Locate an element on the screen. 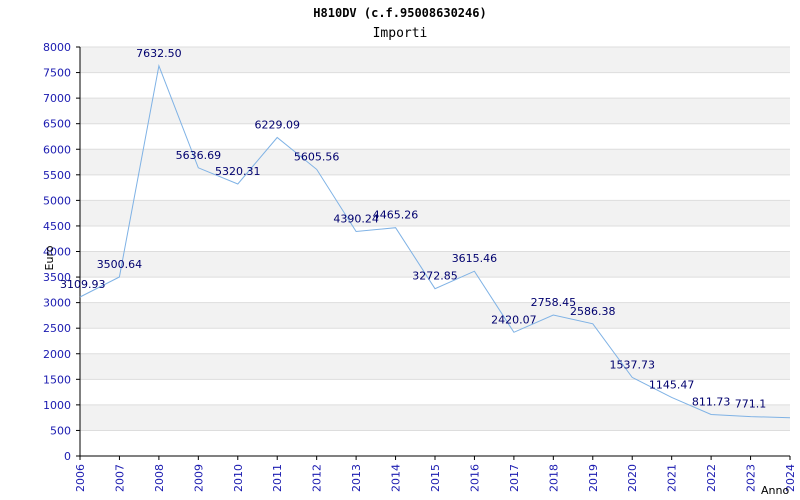 Image resolution: width=800 pixels, height=500 pixels. x-tick-label: 2012 is located at coordinates (317, 478).